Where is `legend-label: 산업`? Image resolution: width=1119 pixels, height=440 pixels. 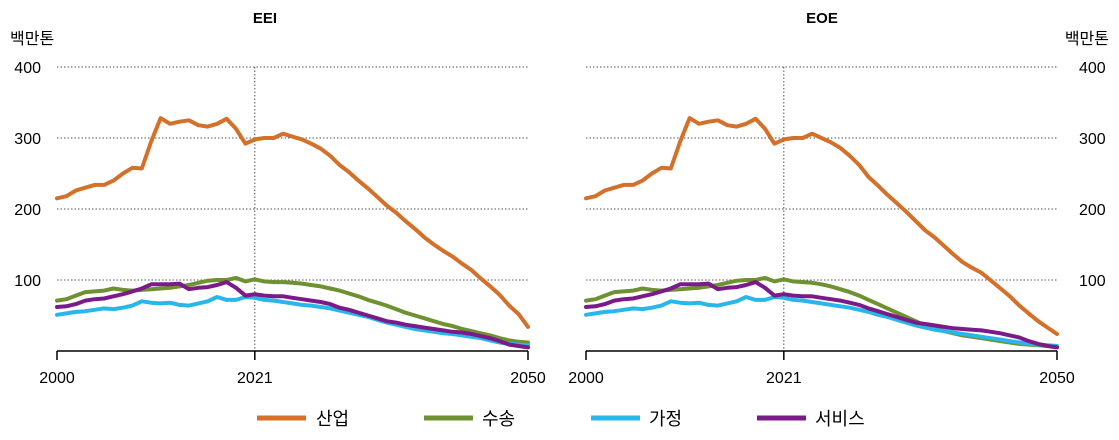
legend-label: 산업 is located at coordinates (332, 419).